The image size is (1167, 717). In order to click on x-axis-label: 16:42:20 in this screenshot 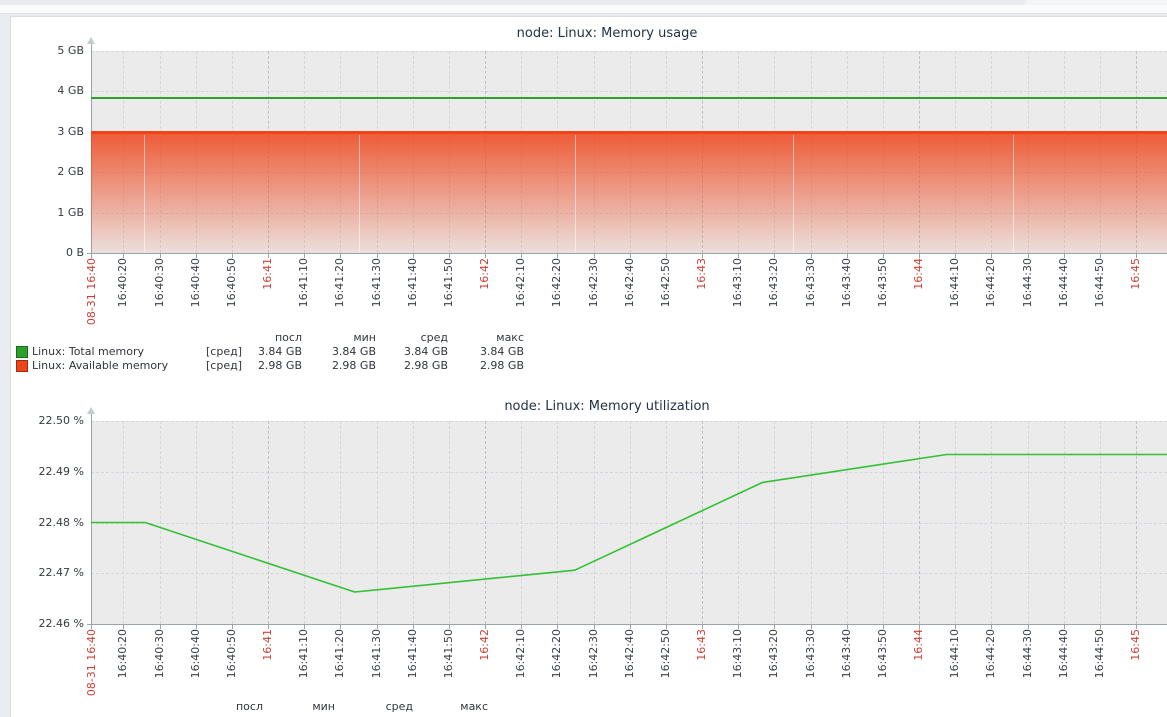, I will do `click(557, 283)`.